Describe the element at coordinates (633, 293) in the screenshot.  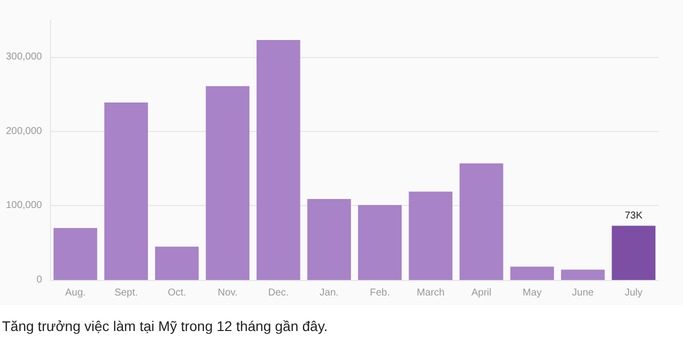
I see `x-tick-label: July` at that location.